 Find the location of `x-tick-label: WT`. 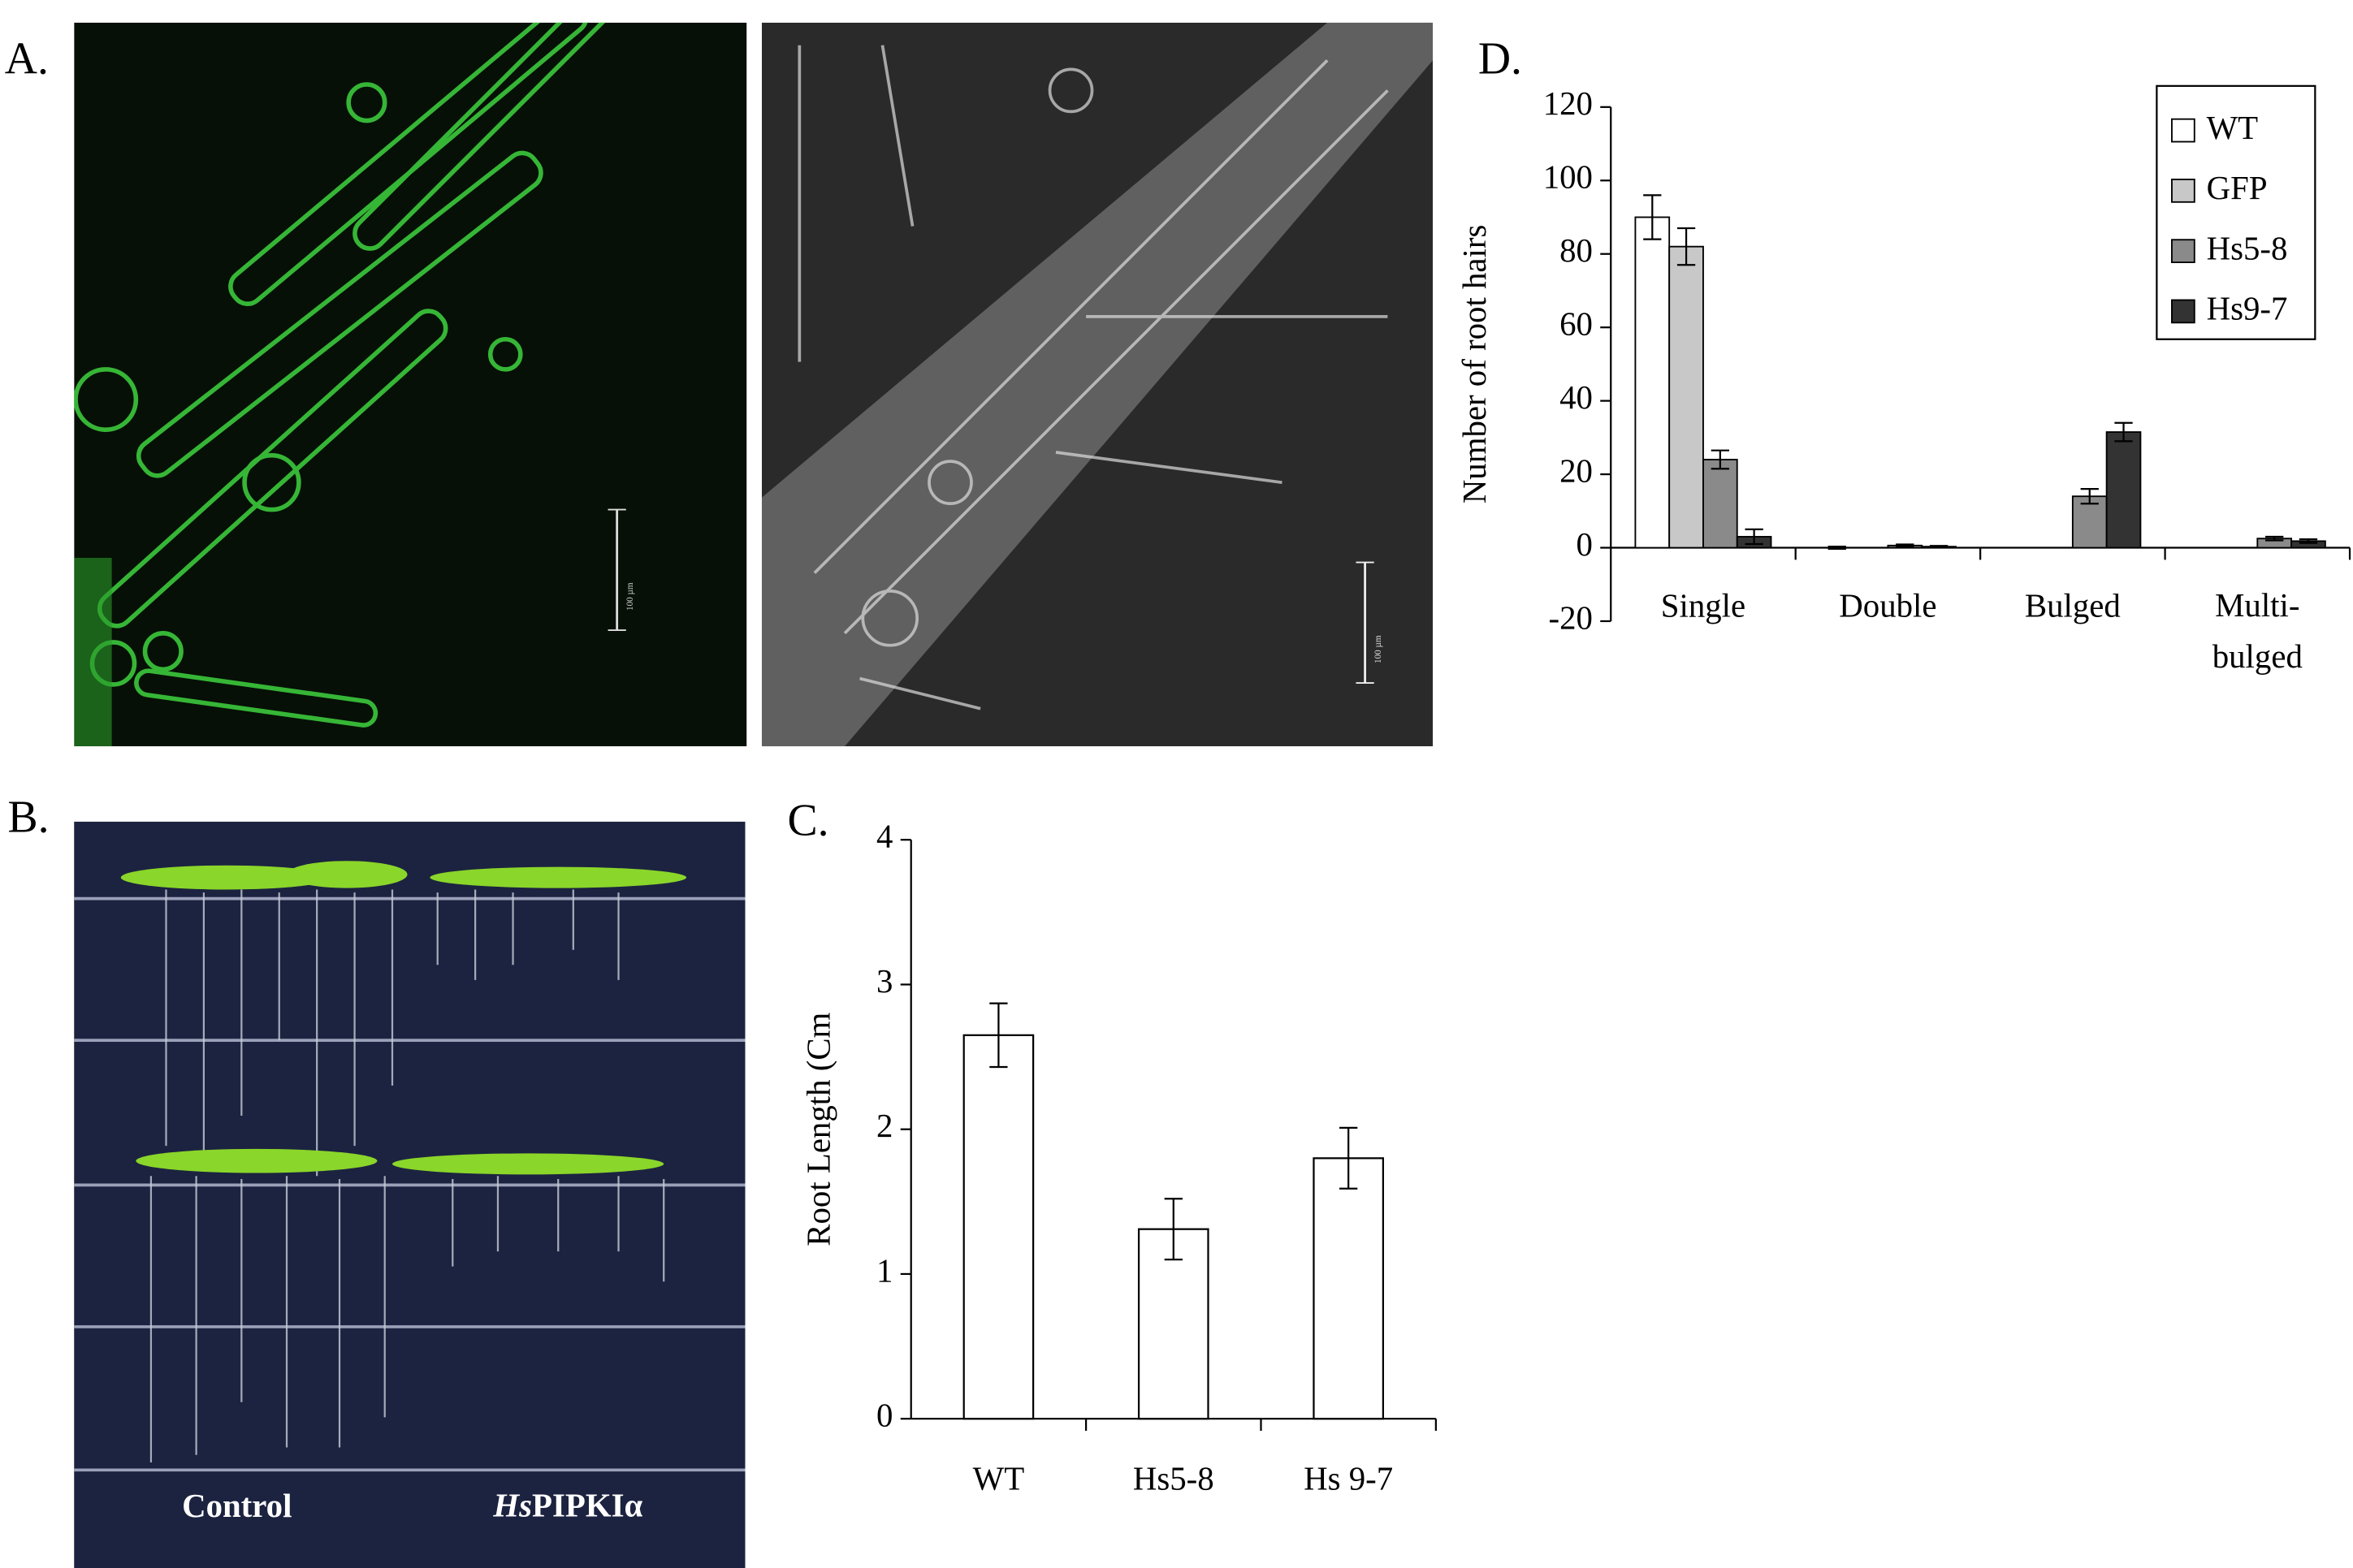

x-tick-label: WT is located at coordinates (999, 1479).